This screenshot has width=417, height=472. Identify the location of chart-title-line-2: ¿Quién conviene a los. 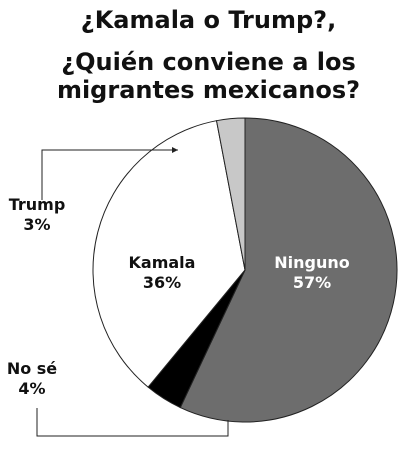
(208, 62).